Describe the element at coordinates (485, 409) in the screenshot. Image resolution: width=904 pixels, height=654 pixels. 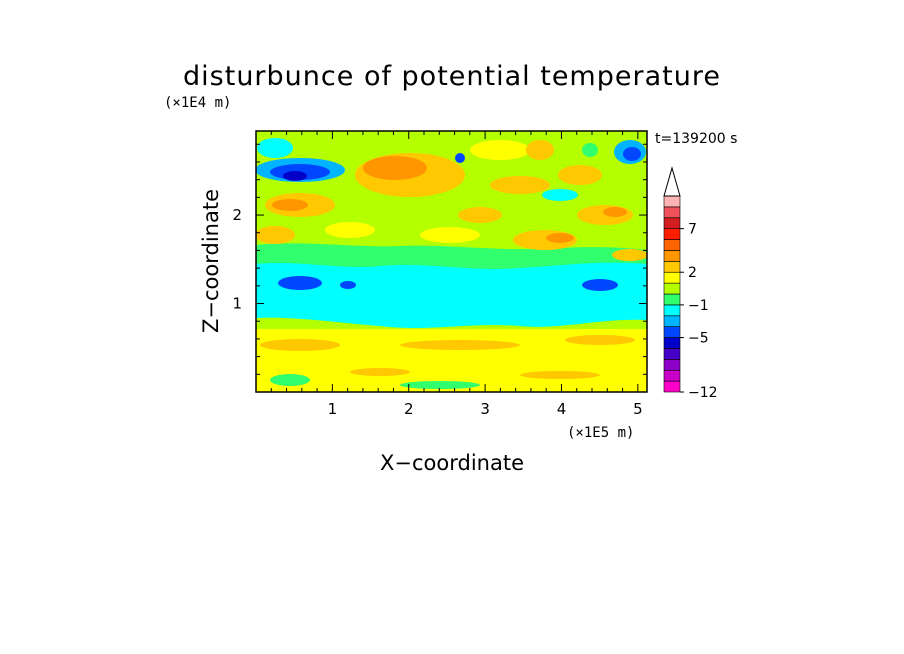
I see `x-tick-label: 3` at that location.